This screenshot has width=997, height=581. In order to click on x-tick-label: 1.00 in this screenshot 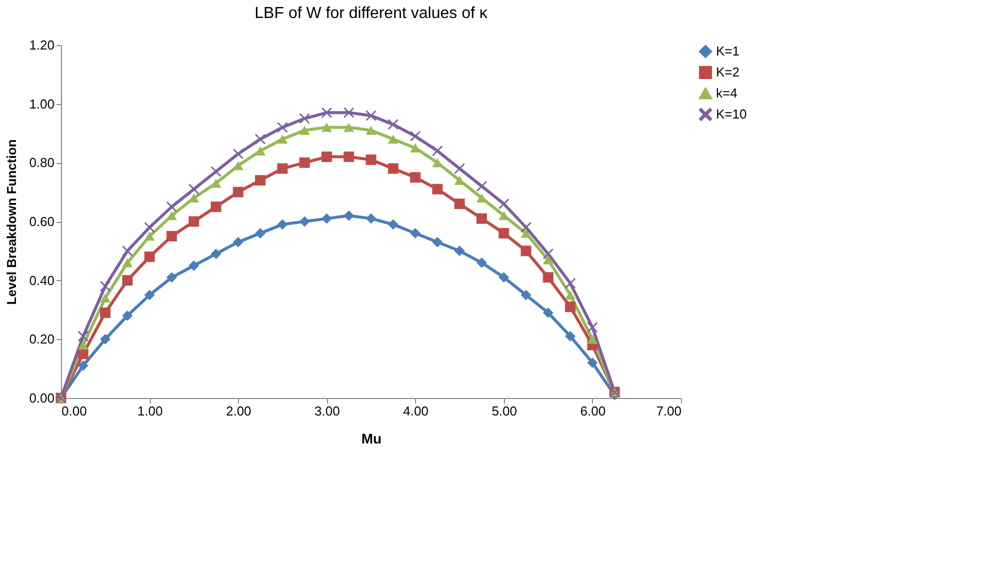, I will do `click(150, 411)`.